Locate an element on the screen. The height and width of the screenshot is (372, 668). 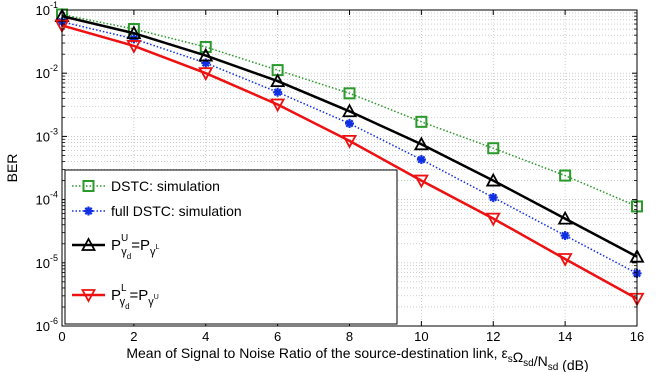
x-tick-label: 4 is located at coordinates (205, 336).